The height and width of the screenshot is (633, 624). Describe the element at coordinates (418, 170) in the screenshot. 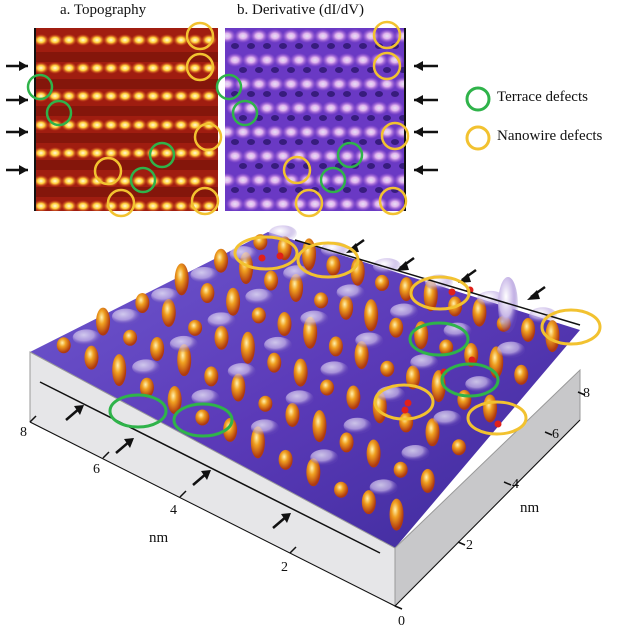

I see `right-arrow-3-head` at that location.